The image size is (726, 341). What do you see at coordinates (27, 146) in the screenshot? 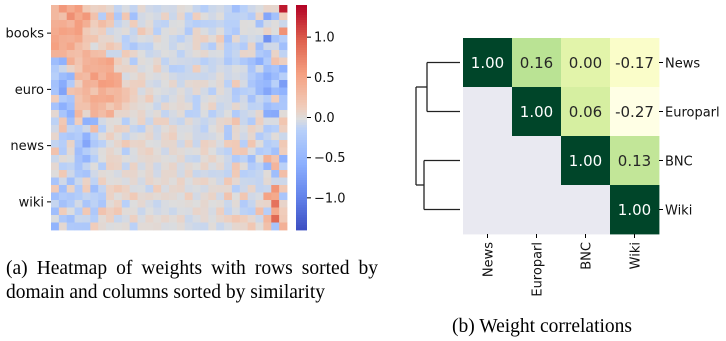
I see `row-label: news` at bounding box center [27, 146].